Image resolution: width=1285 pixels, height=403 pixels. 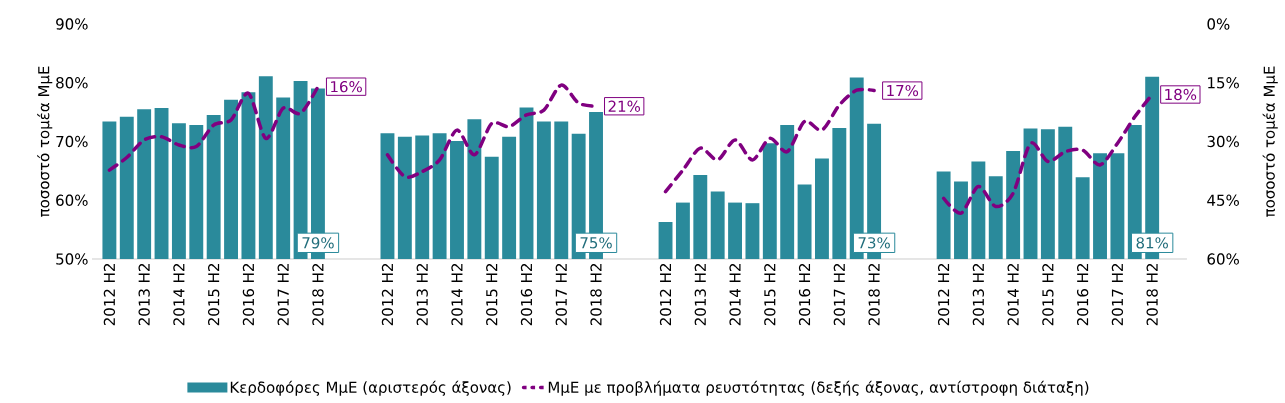 I want to click on data-label: 79%, so click(x=318, y=243).